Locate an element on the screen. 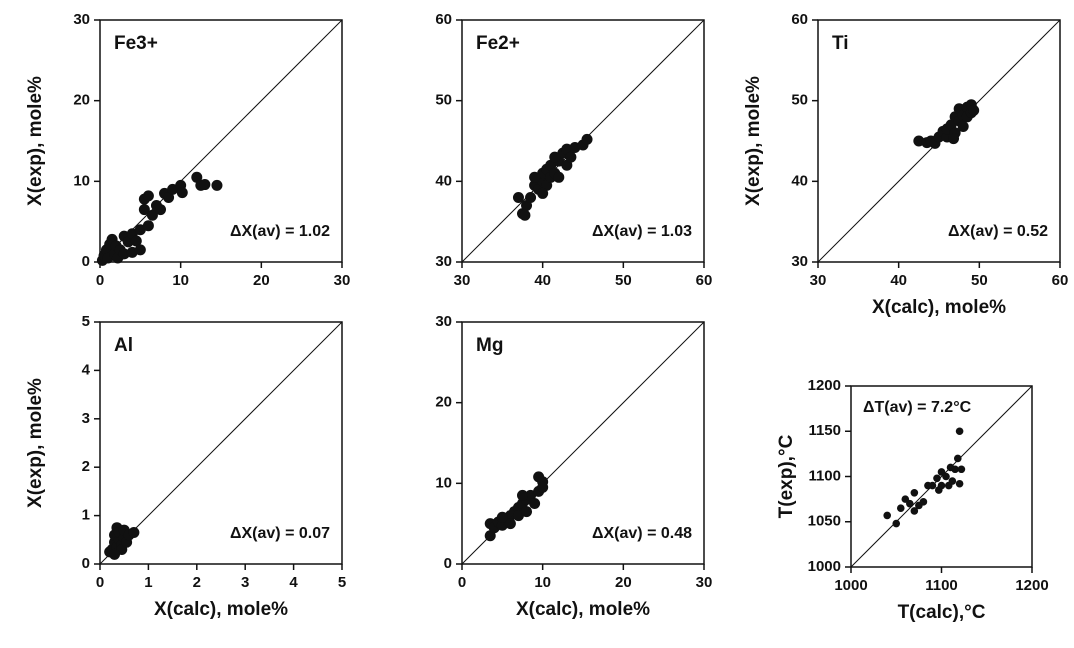  x-tick-label: 60 is located at coordinates (704, 280).